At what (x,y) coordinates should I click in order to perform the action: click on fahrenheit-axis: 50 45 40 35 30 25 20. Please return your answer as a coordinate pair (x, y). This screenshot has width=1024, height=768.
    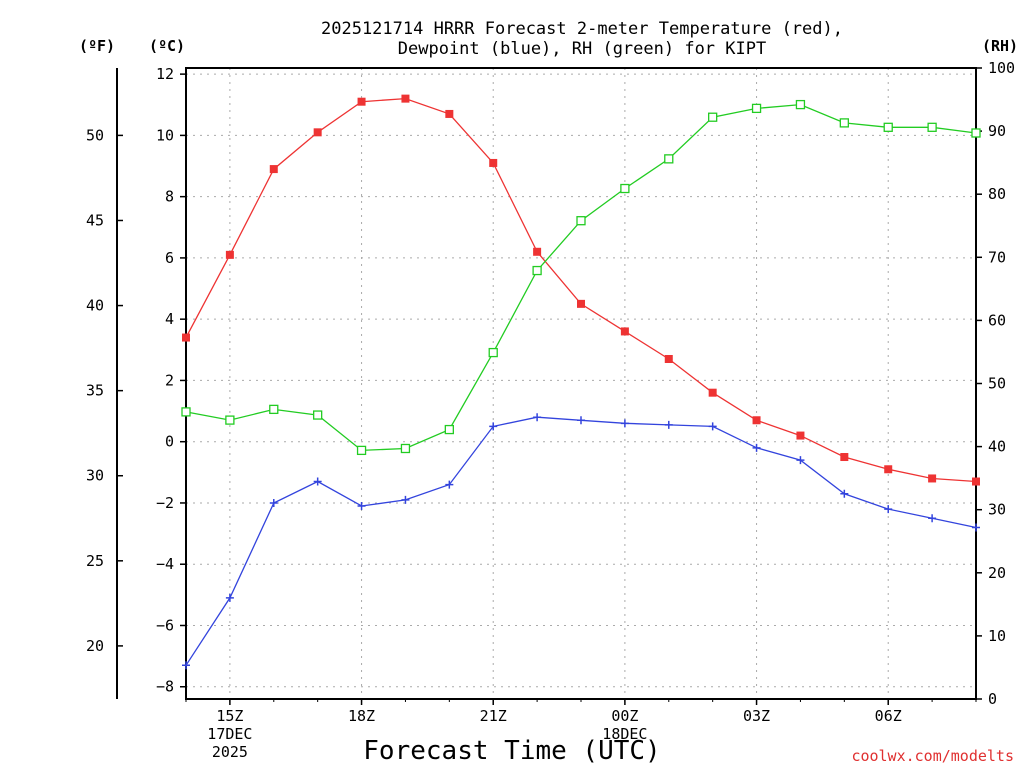
    Looking at the image, I should click on (104, 390).